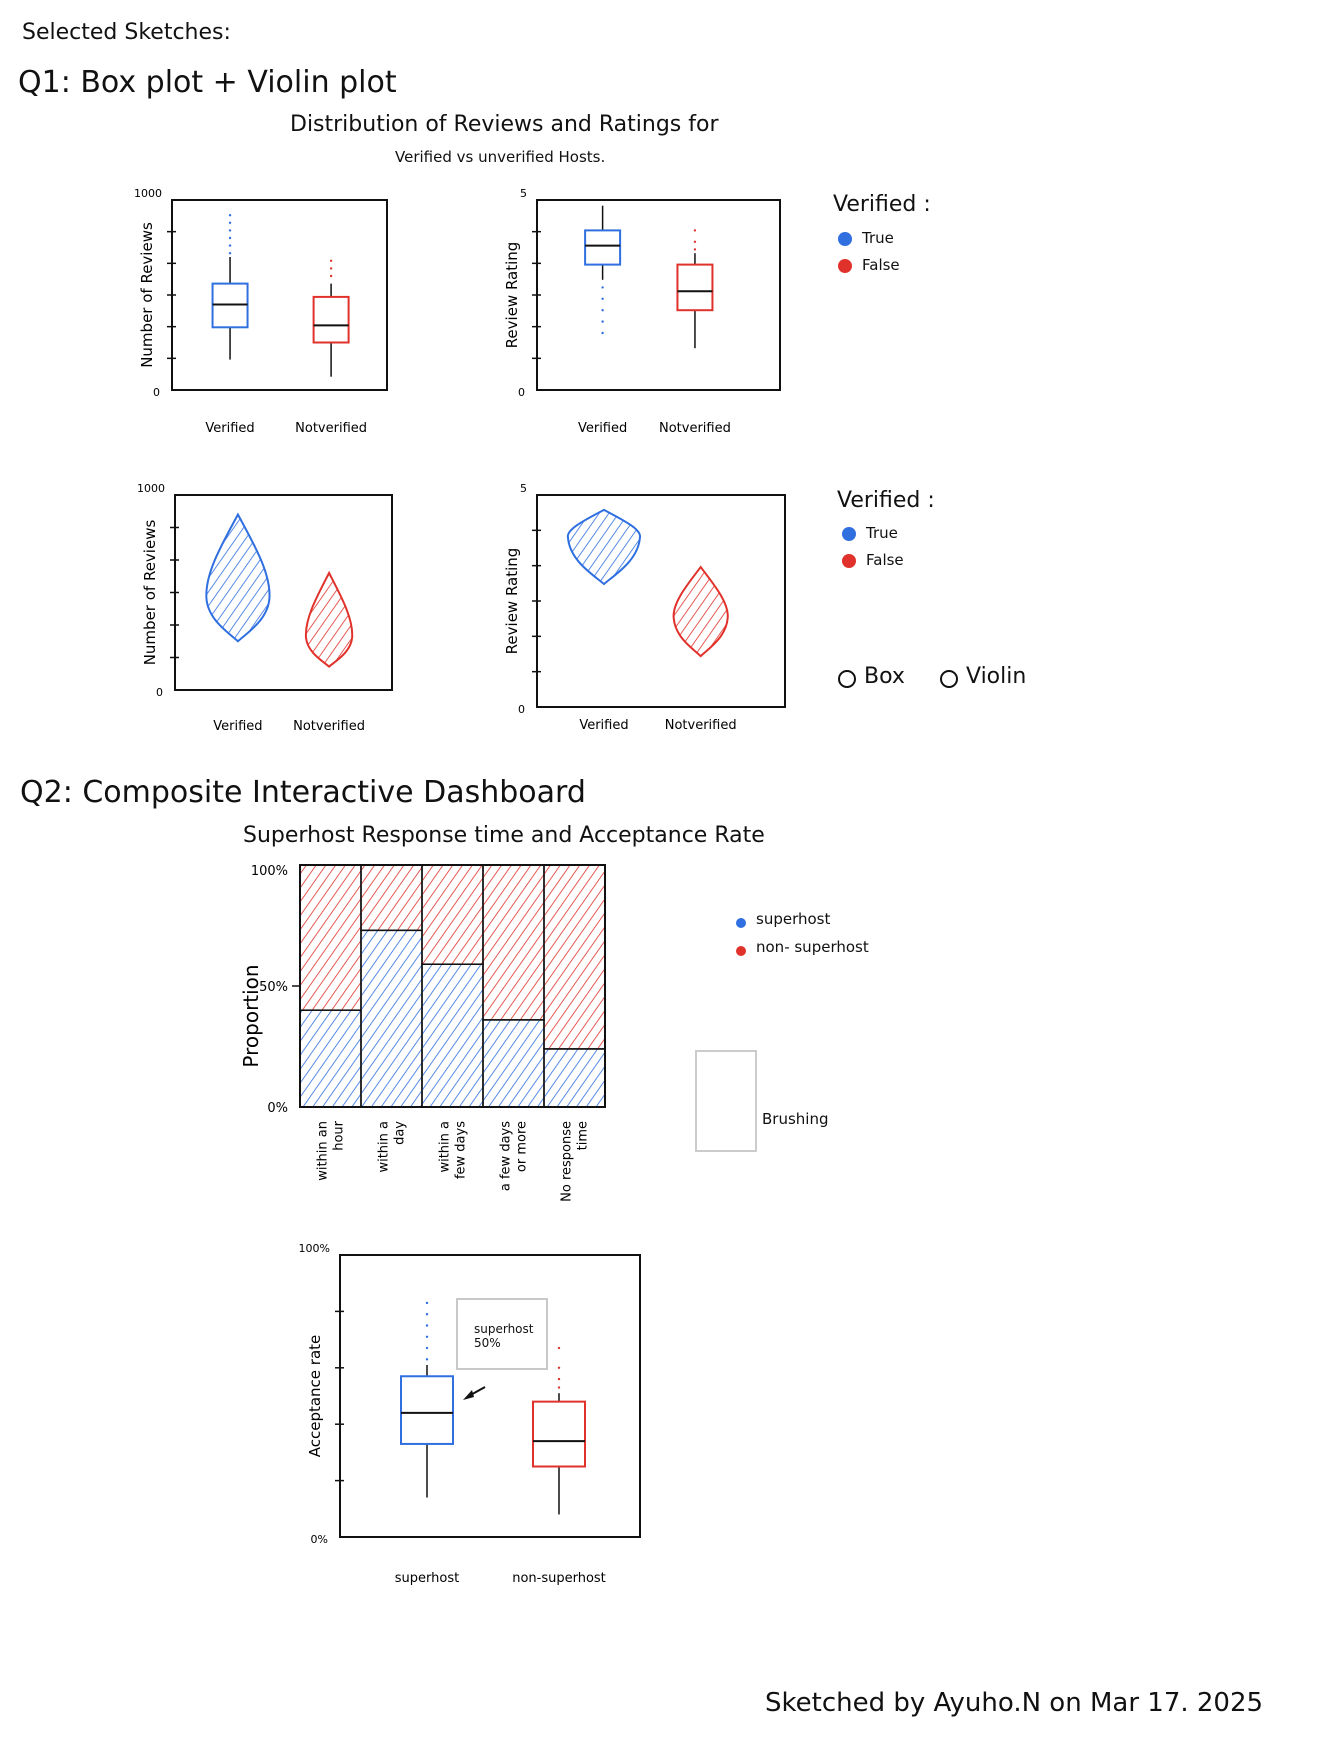 The height and width of the screenshot is (1738, 1322). Describe the element at coordinates (741, 923) in the screenshot. I see `legend-superhost-dot` at that location.